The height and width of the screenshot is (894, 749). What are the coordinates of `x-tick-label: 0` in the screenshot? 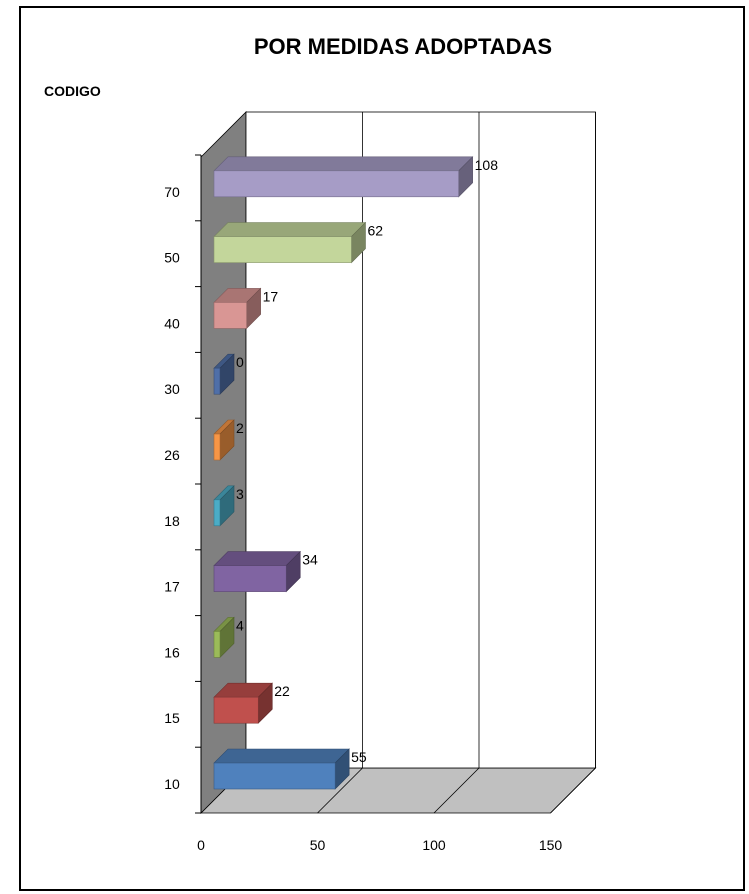 It's located at (201, 845).